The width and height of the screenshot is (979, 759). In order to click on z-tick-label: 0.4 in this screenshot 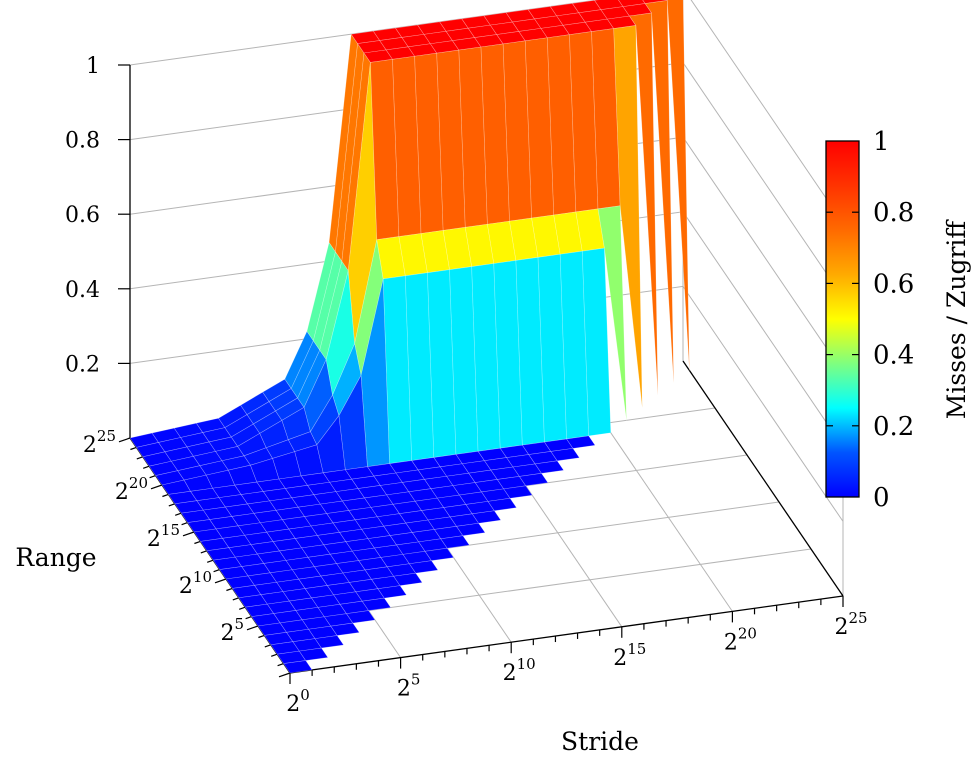, I will do `click(82, 290)`.